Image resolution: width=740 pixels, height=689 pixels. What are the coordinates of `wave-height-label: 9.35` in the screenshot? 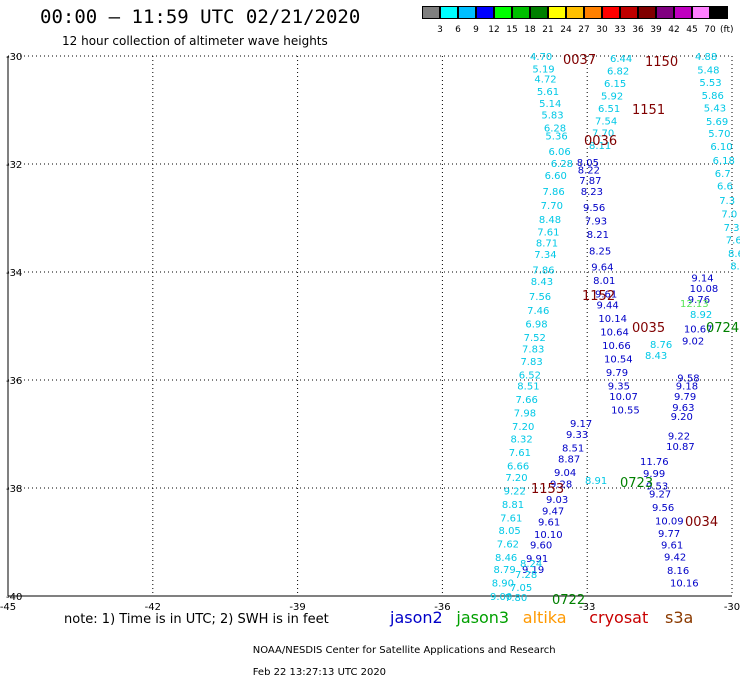 It's located at (619, 386).